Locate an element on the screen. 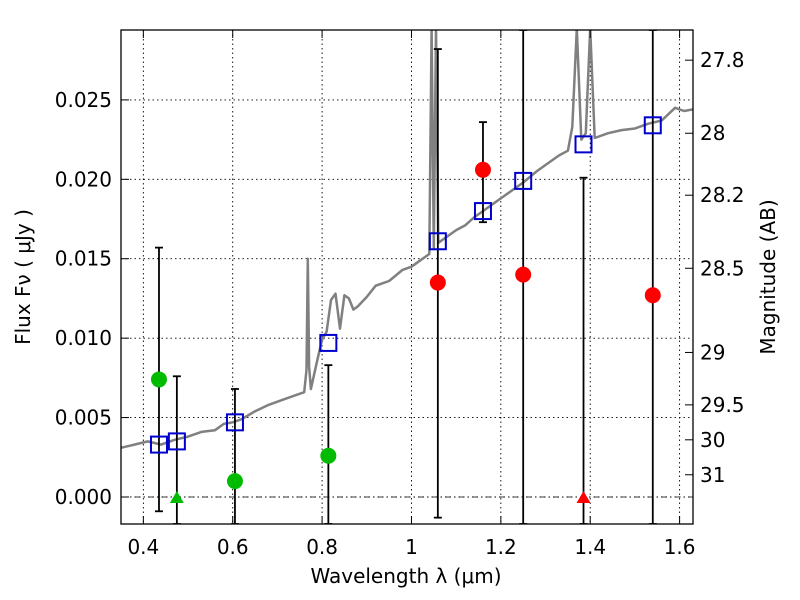  x-tick-label: 1.4 is located at coordinates (590, 547).